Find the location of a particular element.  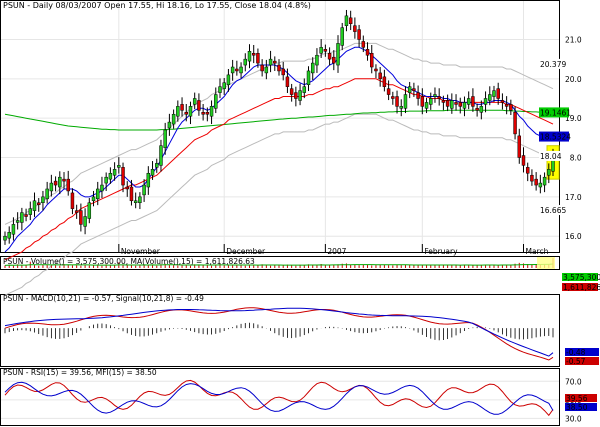

price-badge-label: 19.1461 is located at coordinates (555, 112).